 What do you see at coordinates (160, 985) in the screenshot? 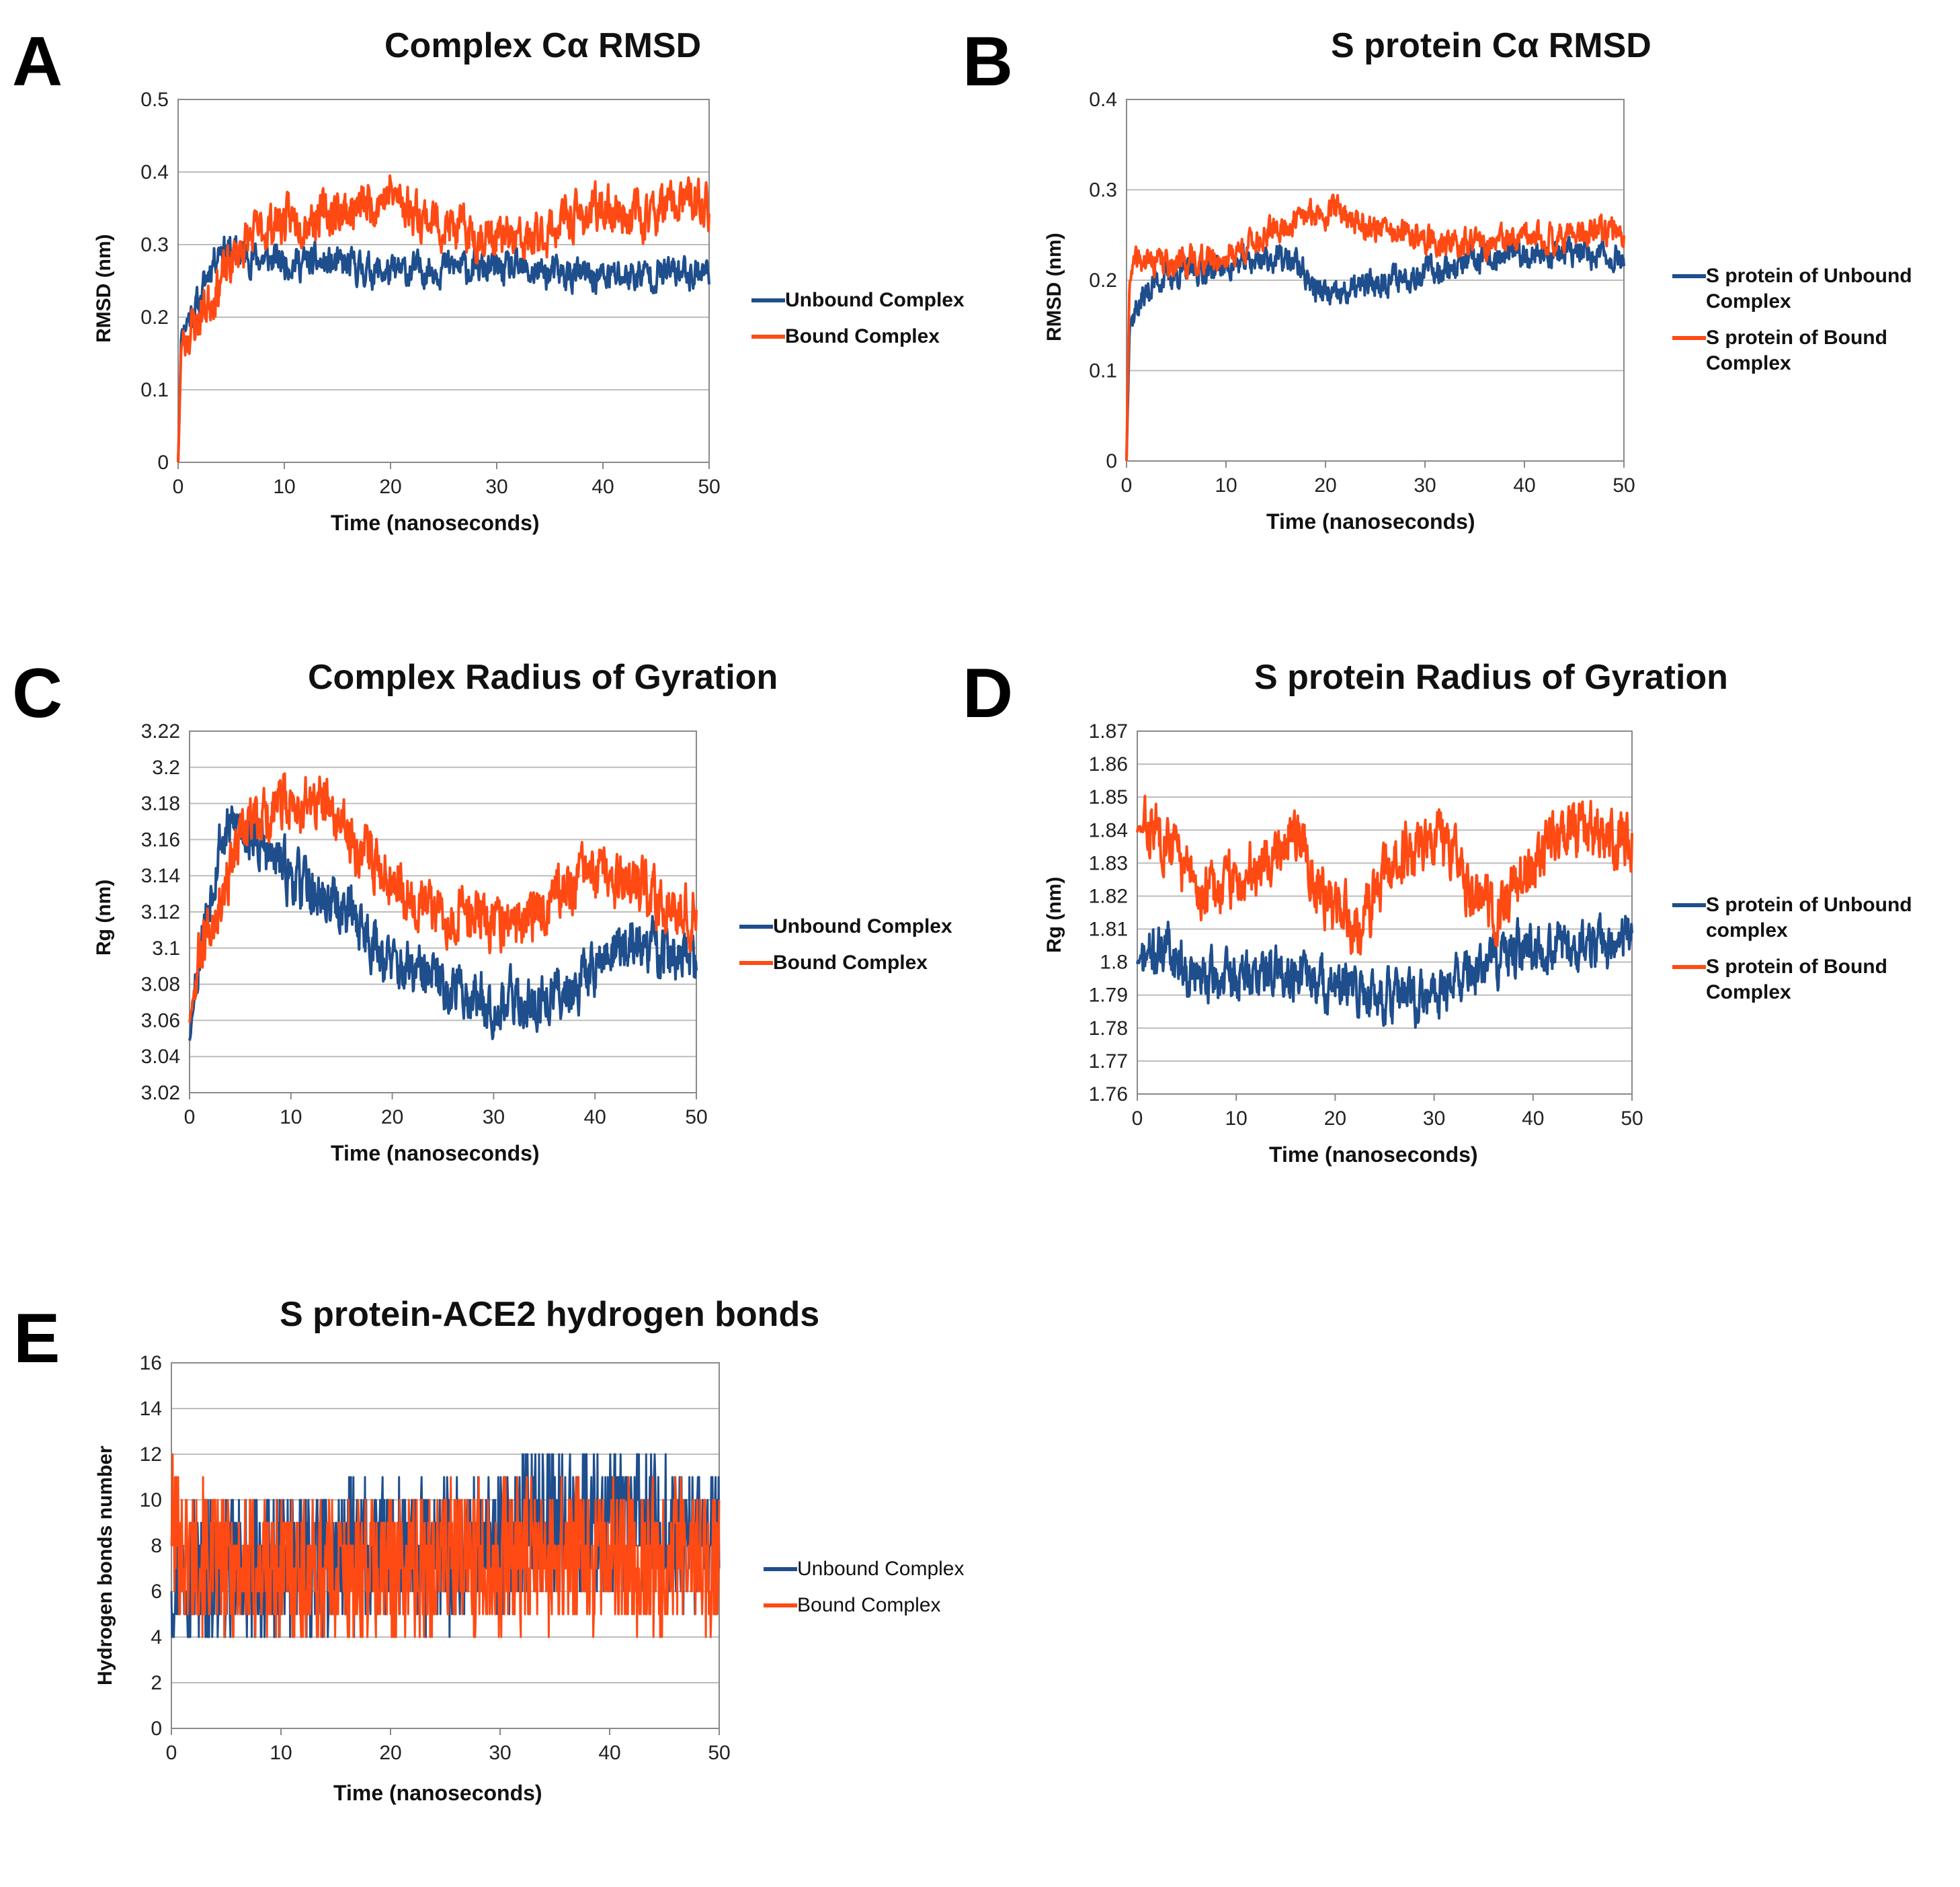
I see `y-tick-label: 3.08` at bounding box center [160, 985].